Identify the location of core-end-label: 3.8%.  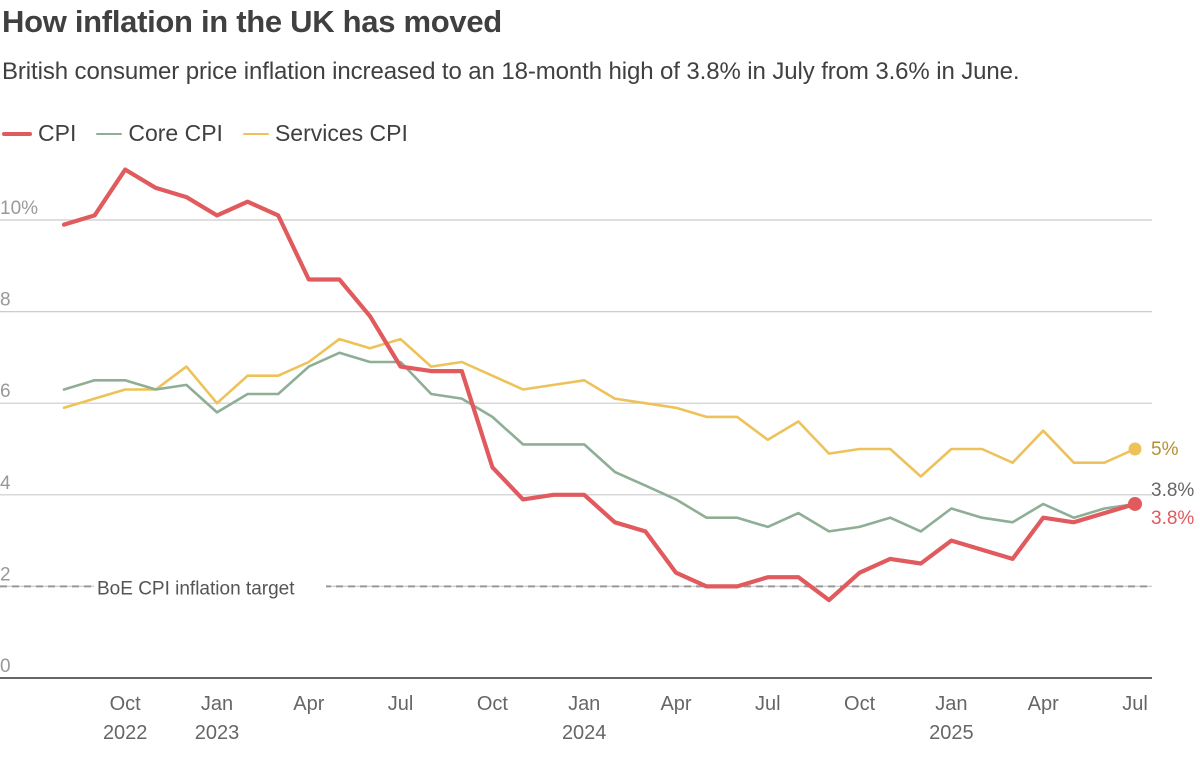
(1172, 490).